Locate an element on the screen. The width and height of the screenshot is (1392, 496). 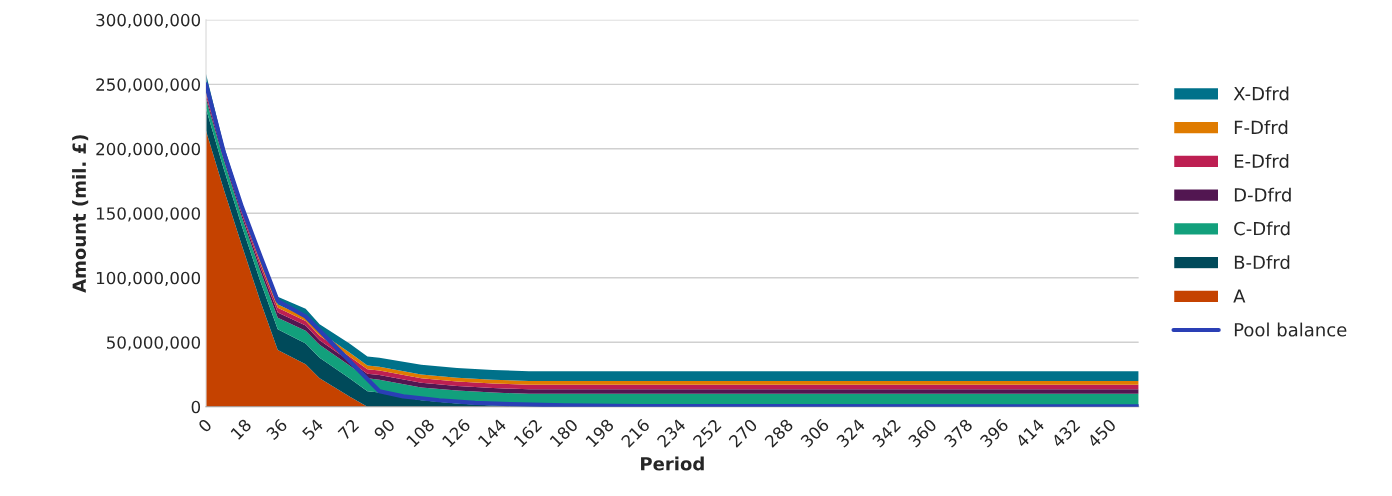
legend-label: B-Dfrd is located at coordinates (1262, 262).